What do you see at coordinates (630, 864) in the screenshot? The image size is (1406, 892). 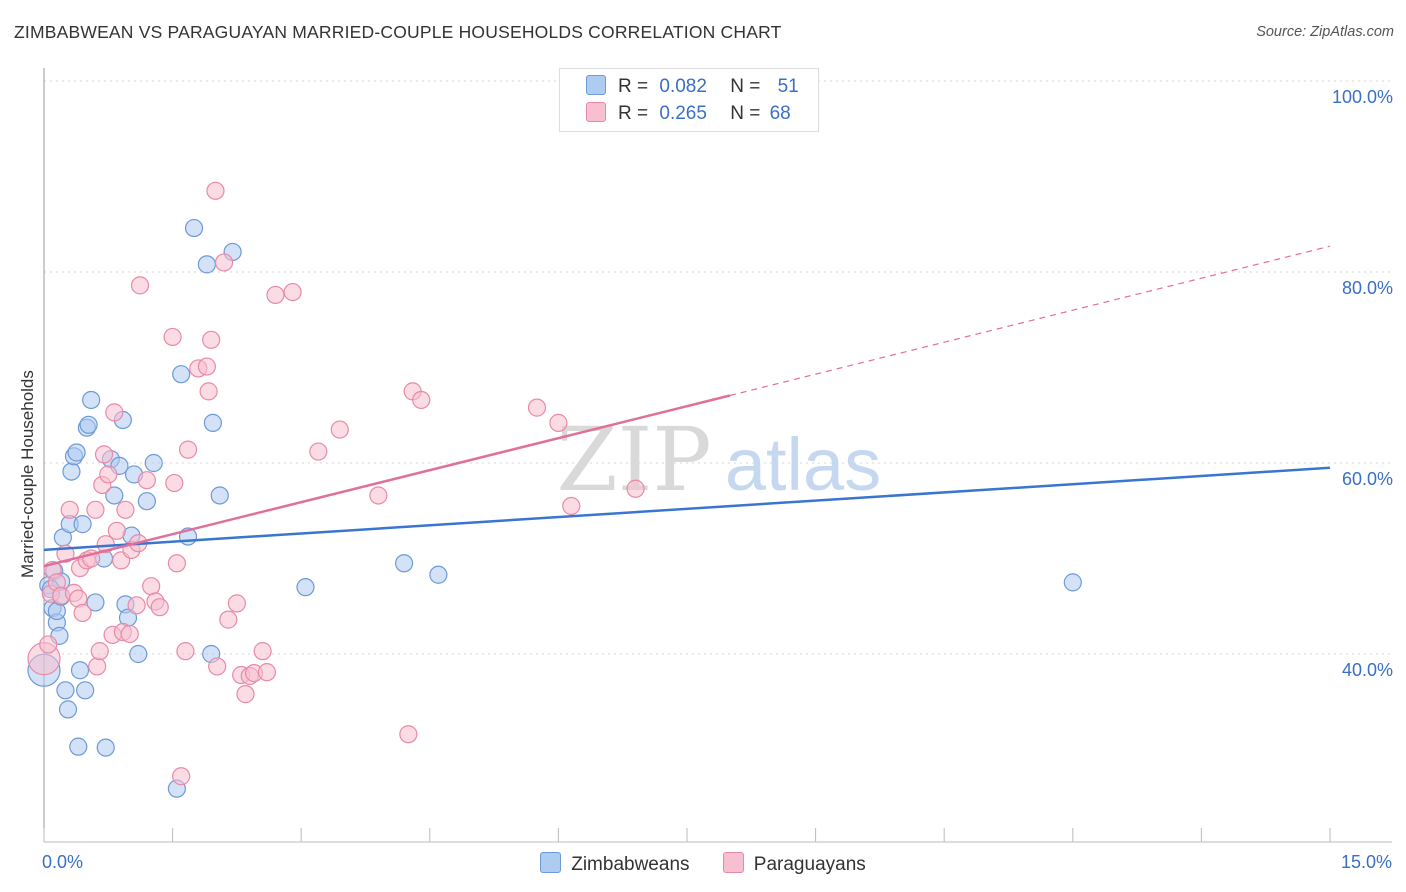 I see `legend-label-zimbabweans: Zimbabweans` at bounding box center [630, 864].